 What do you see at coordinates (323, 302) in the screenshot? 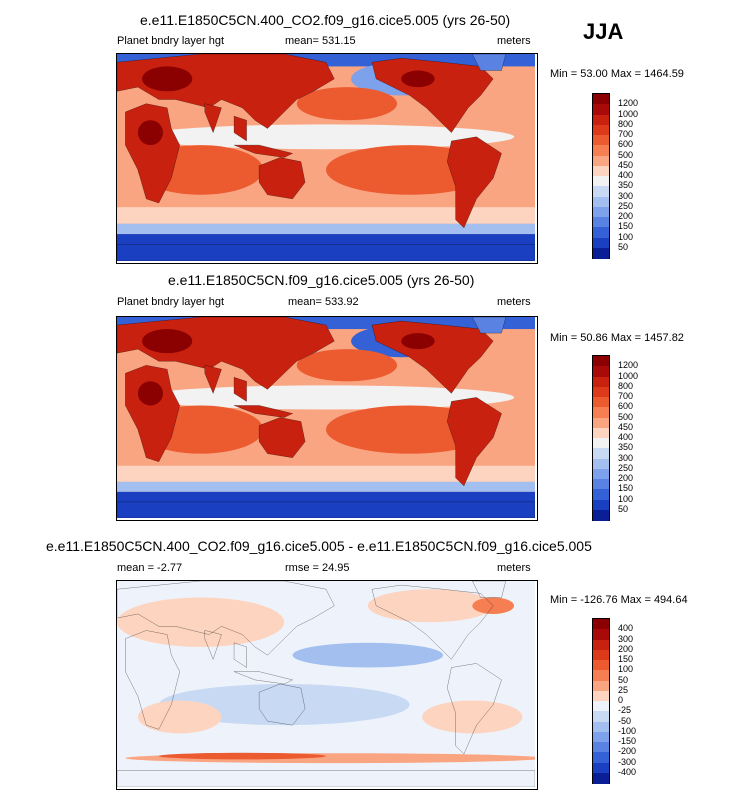
I see `panel-2-mean-label: mean= 533.92` at bounding box center [323, 302].